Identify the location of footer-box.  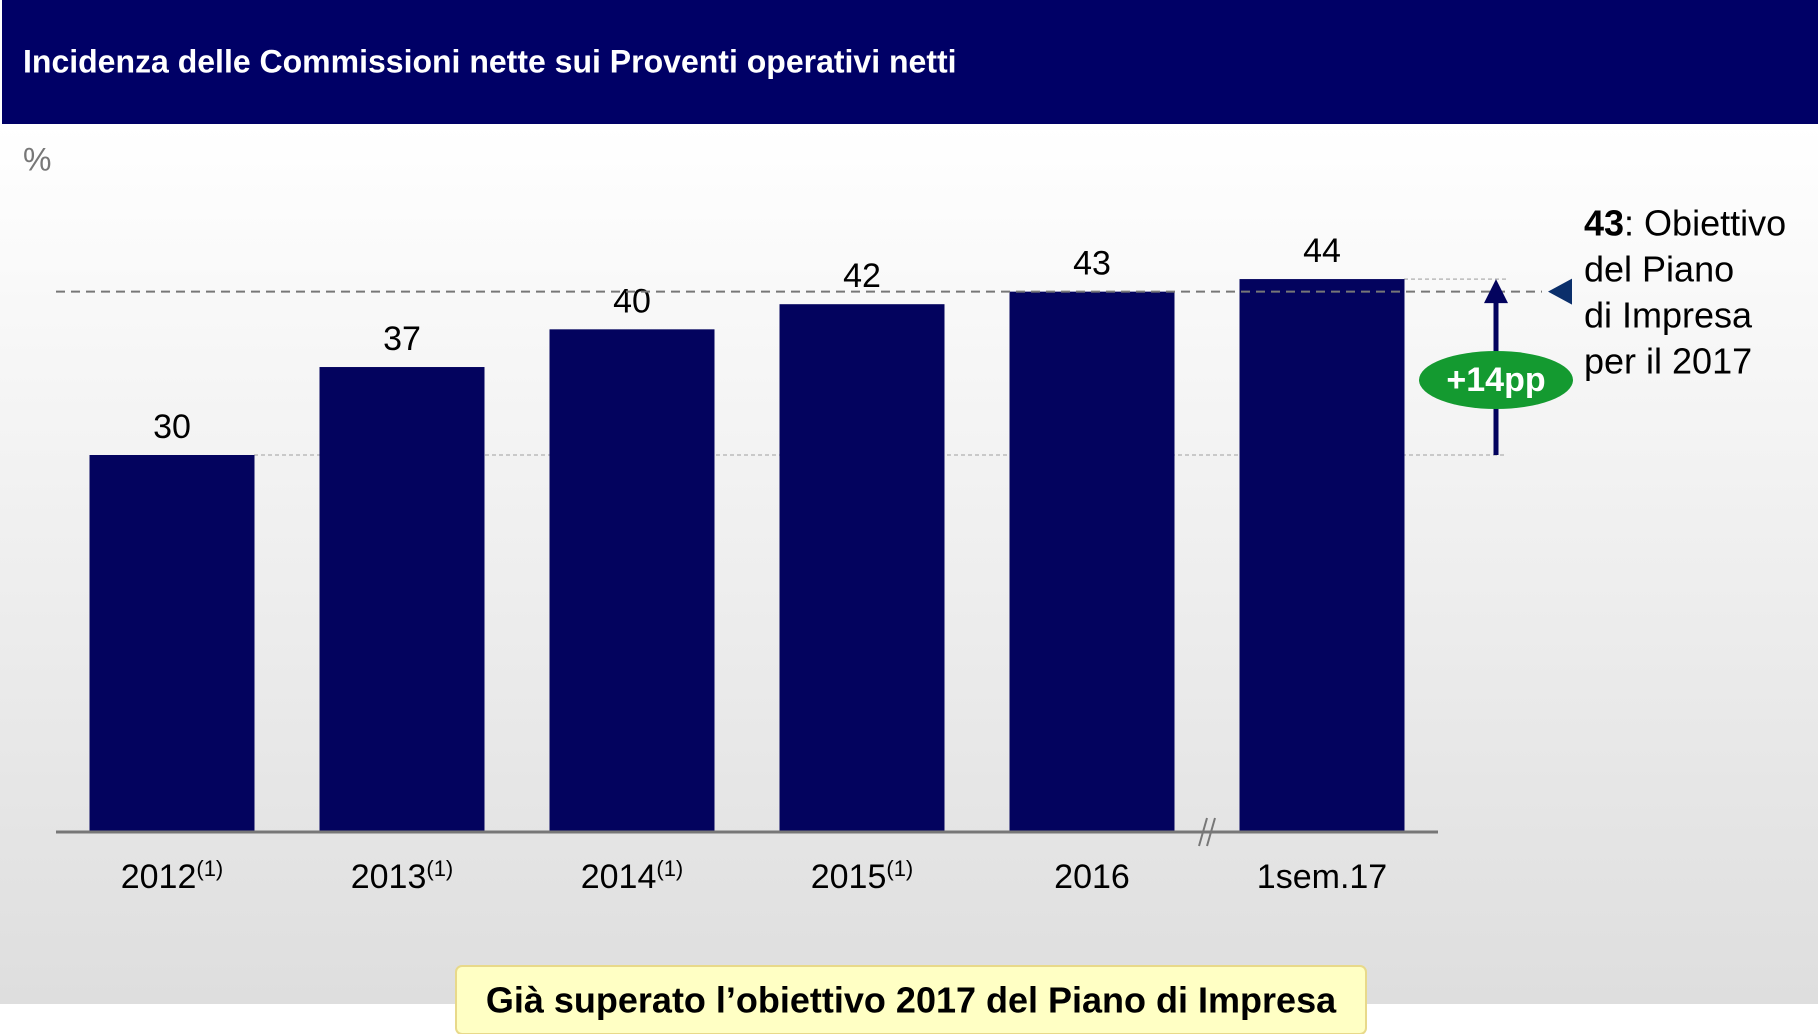
(911, 999).